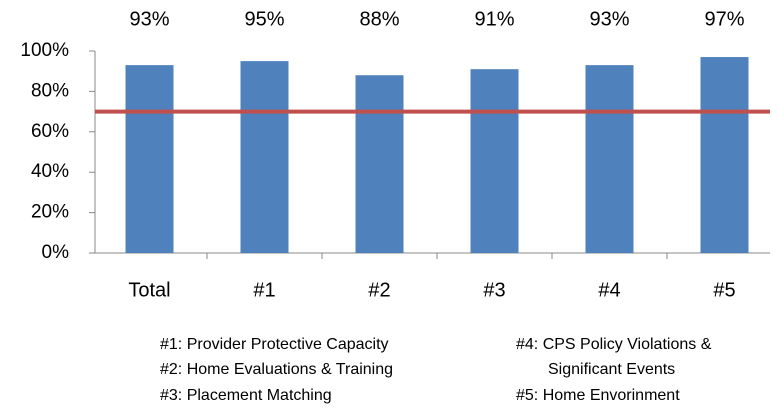 The image size is (778, 409). What do you see at coordinates (274, 344) in the screenshot?
I see `note: #1: Provider Protective Capacity` at bounding box center [274, 344].